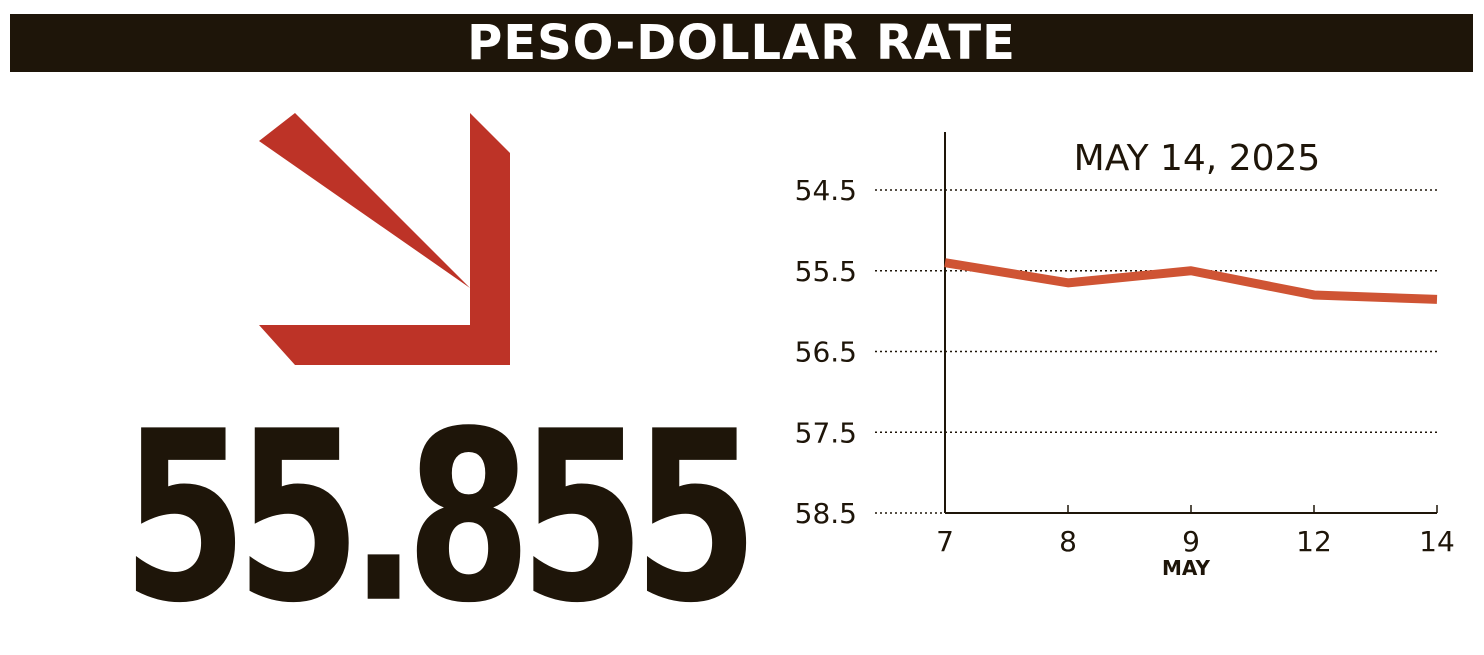 The width and height of the screenshot is (1484, 655). I want to click on page-title: PESO-DOLLAR RATE, so click(741, 43).